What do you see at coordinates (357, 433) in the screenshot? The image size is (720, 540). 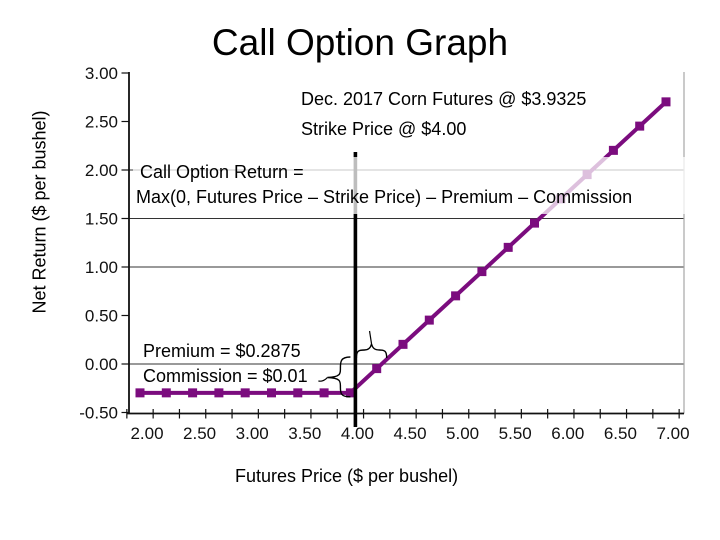 I see `x-tick-label: 4.00` at bounding box center [357, 433].